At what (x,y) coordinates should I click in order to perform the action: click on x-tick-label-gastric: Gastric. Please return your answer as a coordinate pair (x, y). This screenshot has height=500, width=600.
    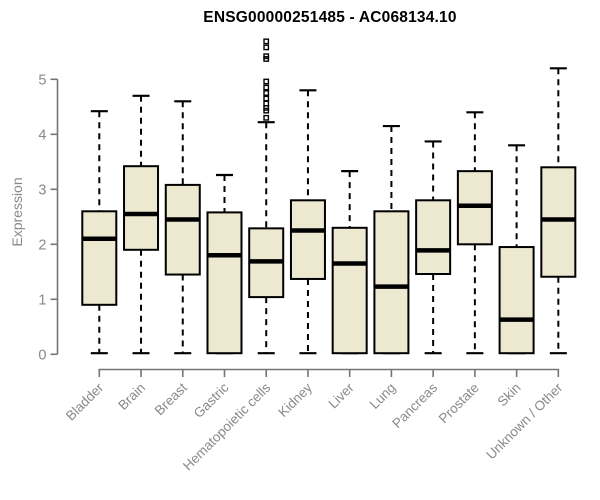
    Looking at the image, I should click on (211, 400).